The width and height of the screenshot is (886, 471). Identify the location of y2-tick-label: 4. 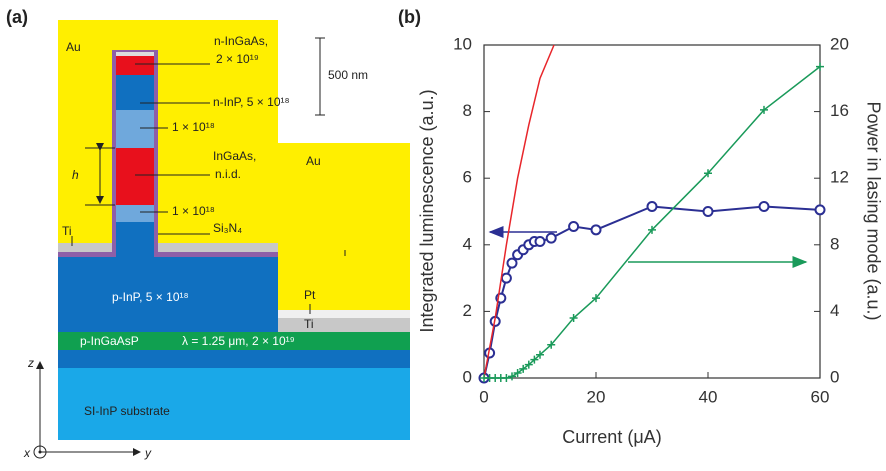
(834, 310).